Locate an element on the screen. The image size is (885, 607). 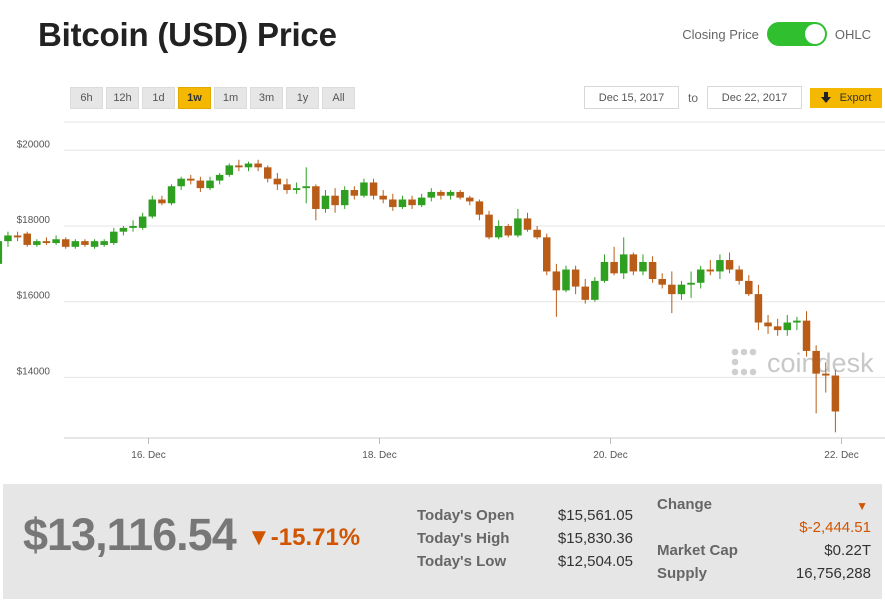
watermark-text: coindesk is located at coordinates (820, 363).